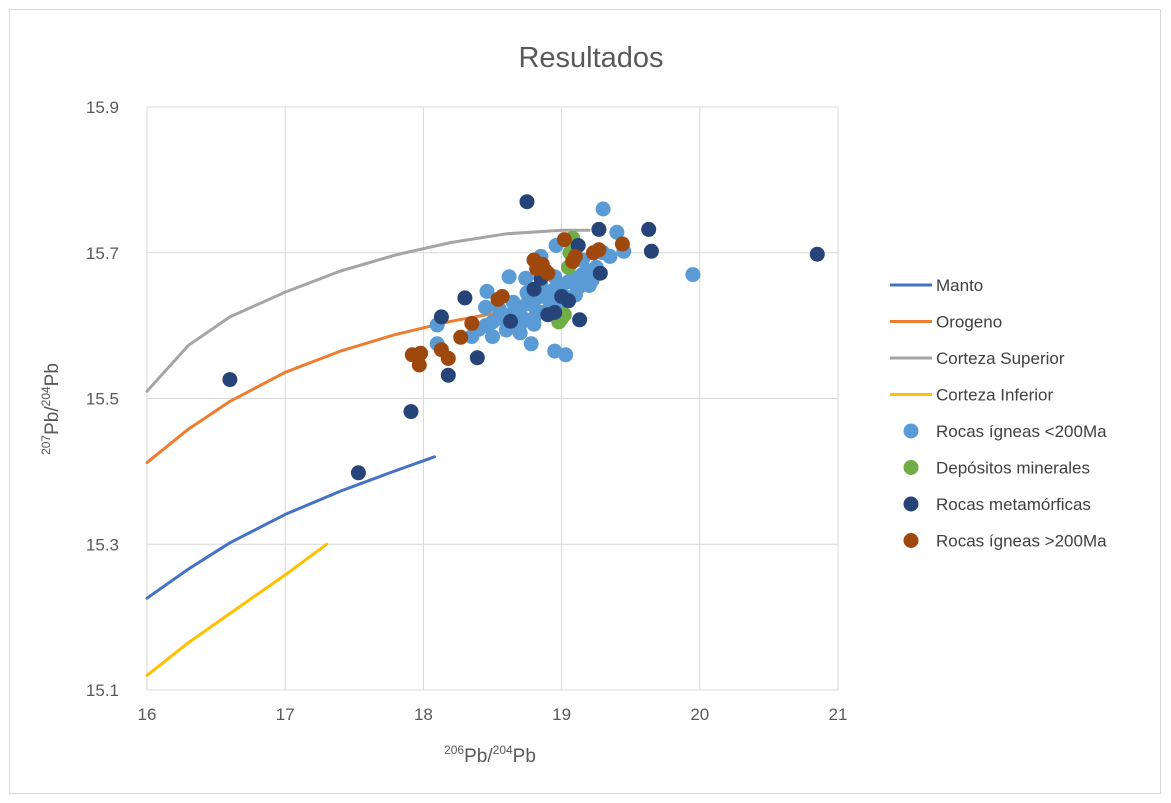 The height and width of the screenshot is (803, 1171). Describe the element at coordinates (493, 714) in the screenshot. I see `x-tick-labels: 16 17 18 19 20 21` at that location.